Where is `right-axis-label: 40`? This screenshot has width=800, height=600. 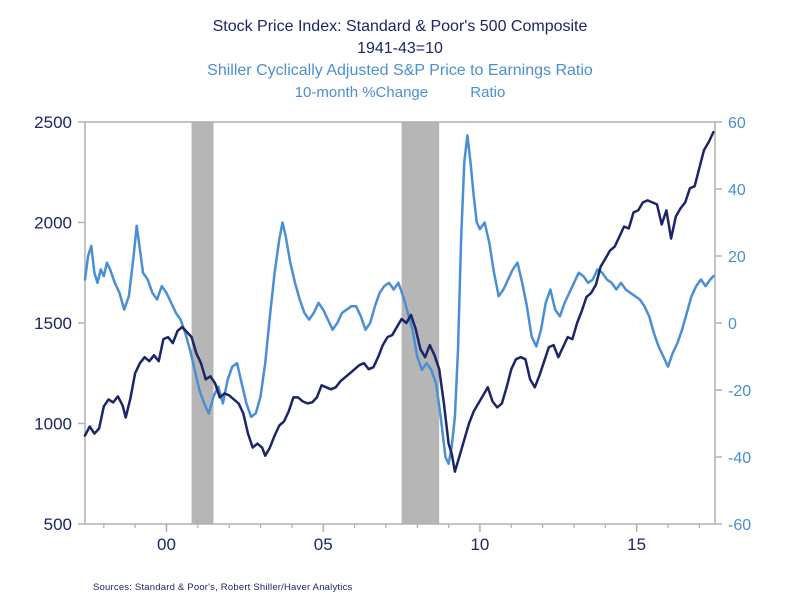
right-axis-label: 40 is located at coordinates (737, 190).